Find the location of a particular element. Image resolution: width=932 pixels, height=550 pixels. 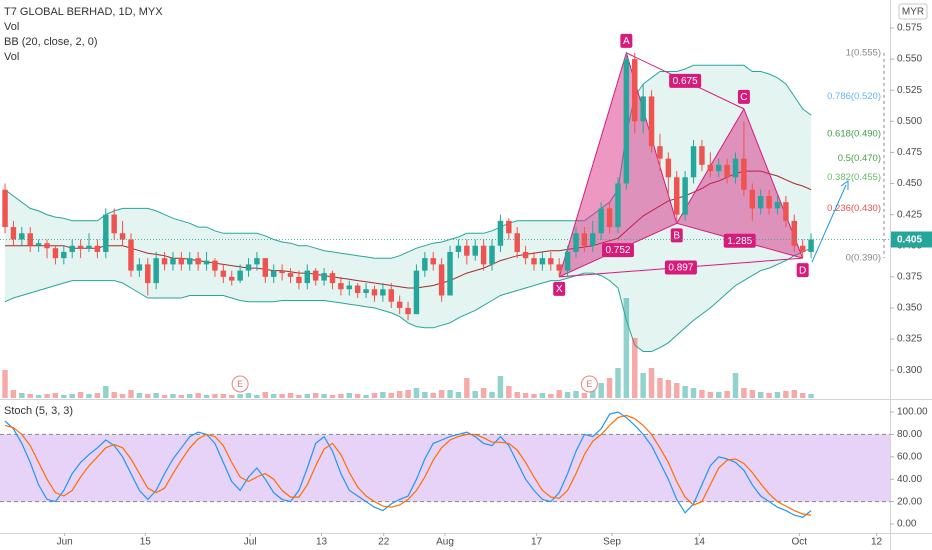

ratio-label: 0.897 is located at coordinates (680, 268).